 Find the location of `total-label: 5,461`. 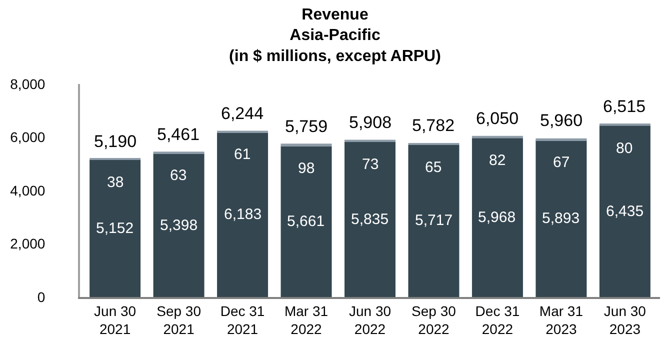

total-label: 5,461 is located at coordinates (178, 134).